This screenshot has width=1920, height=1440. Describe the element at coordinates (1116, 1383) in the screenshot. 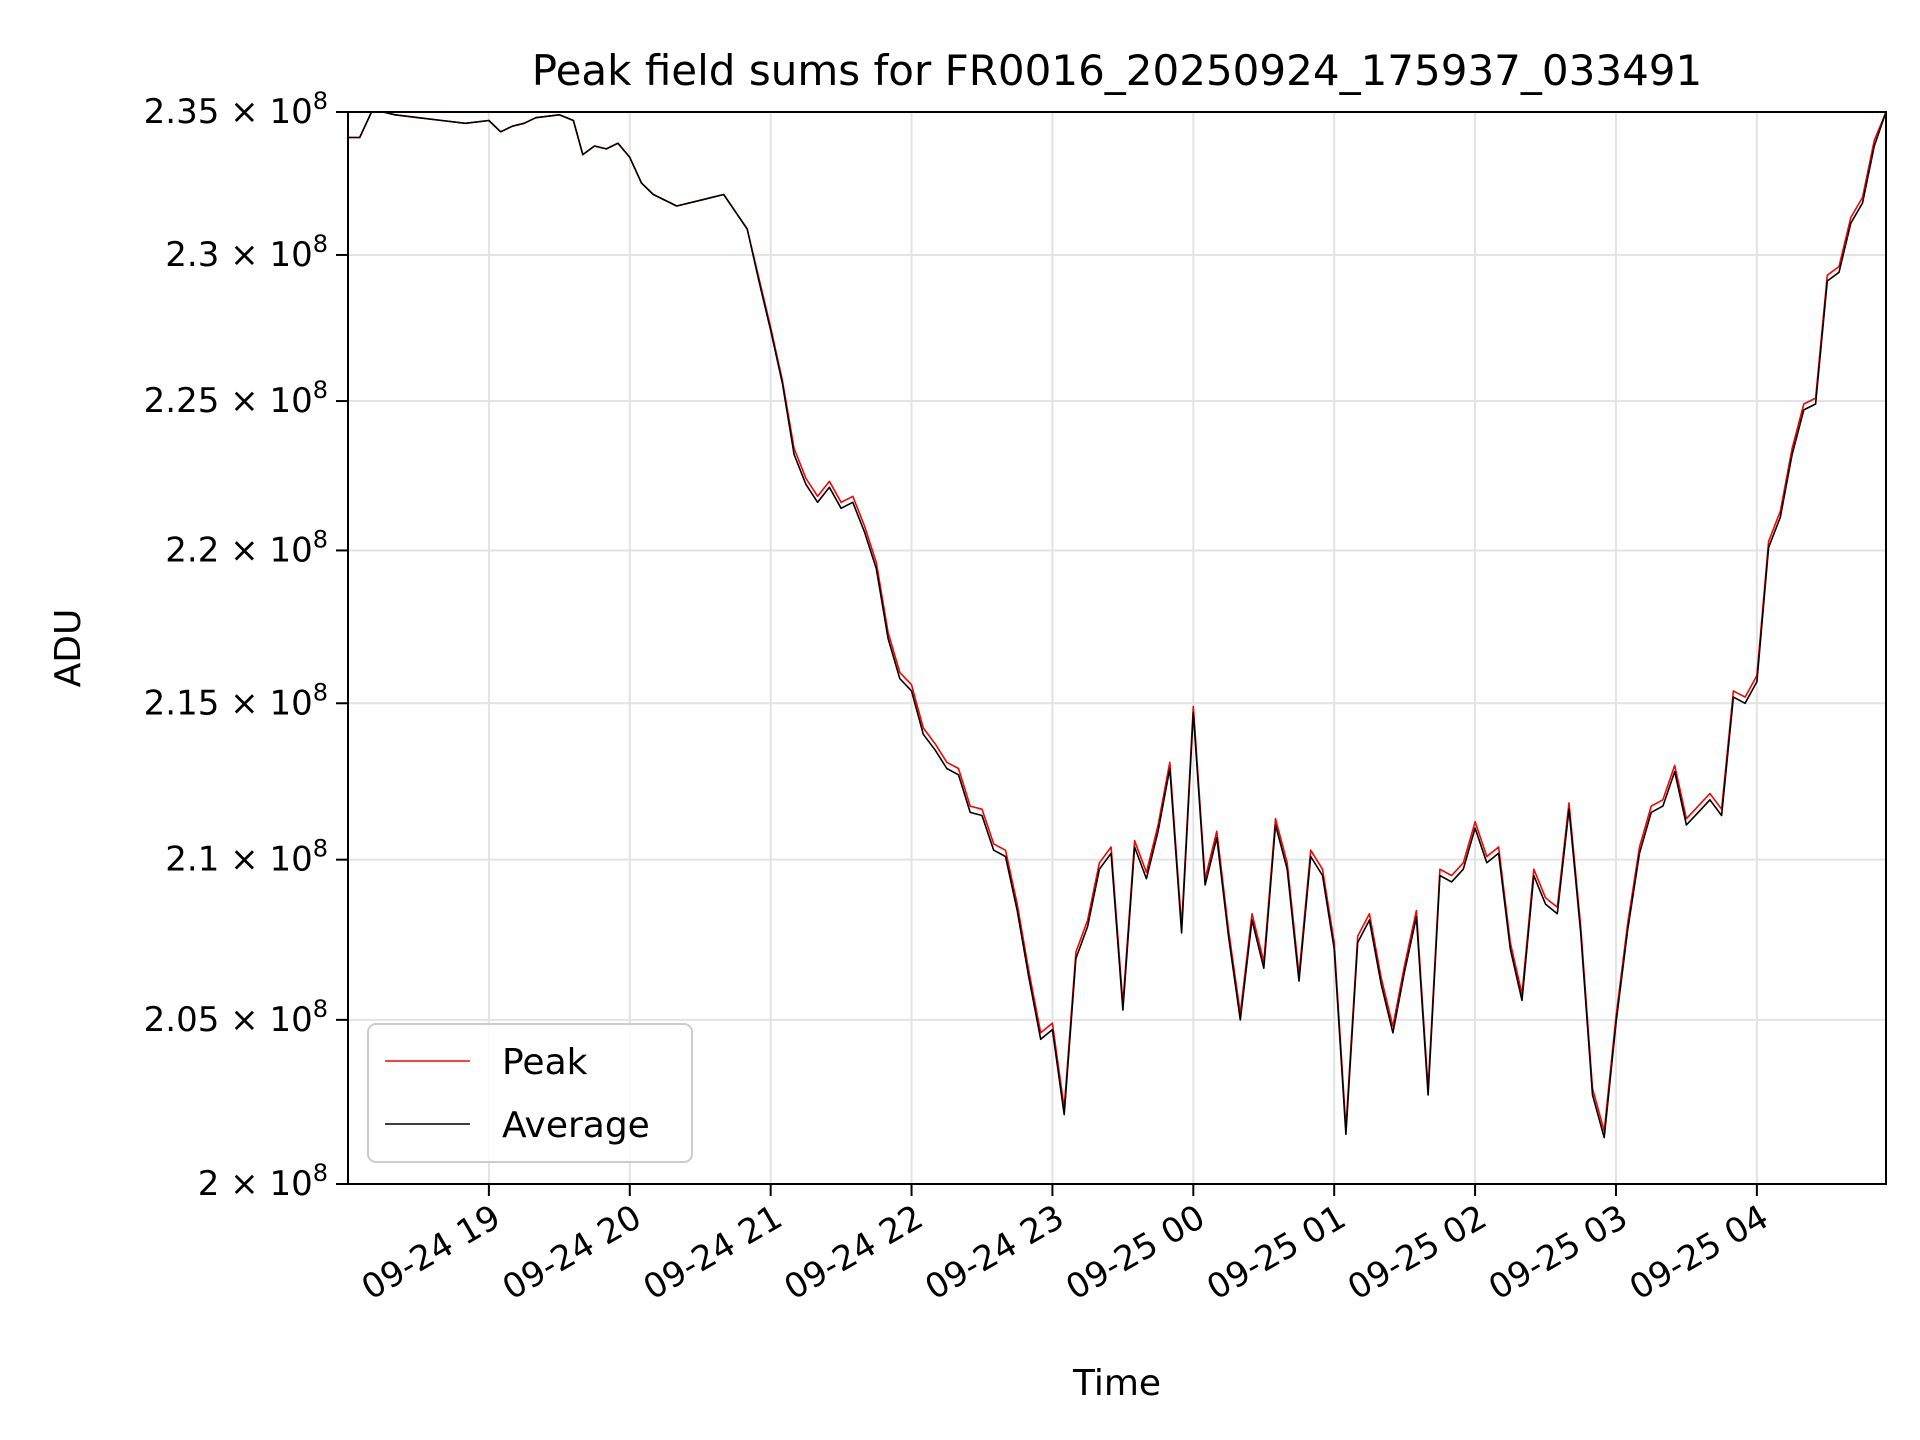

I see `x-axis-label: Time` at that location.